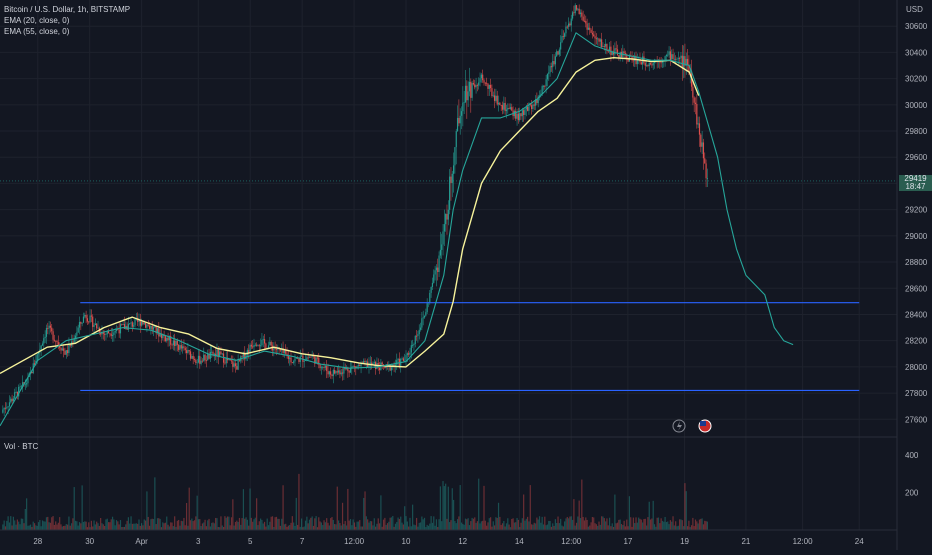 This screenshot has height=555, width=932. I want to click on legend-ema20: EMA (20, close, 0), so click(37, 20).